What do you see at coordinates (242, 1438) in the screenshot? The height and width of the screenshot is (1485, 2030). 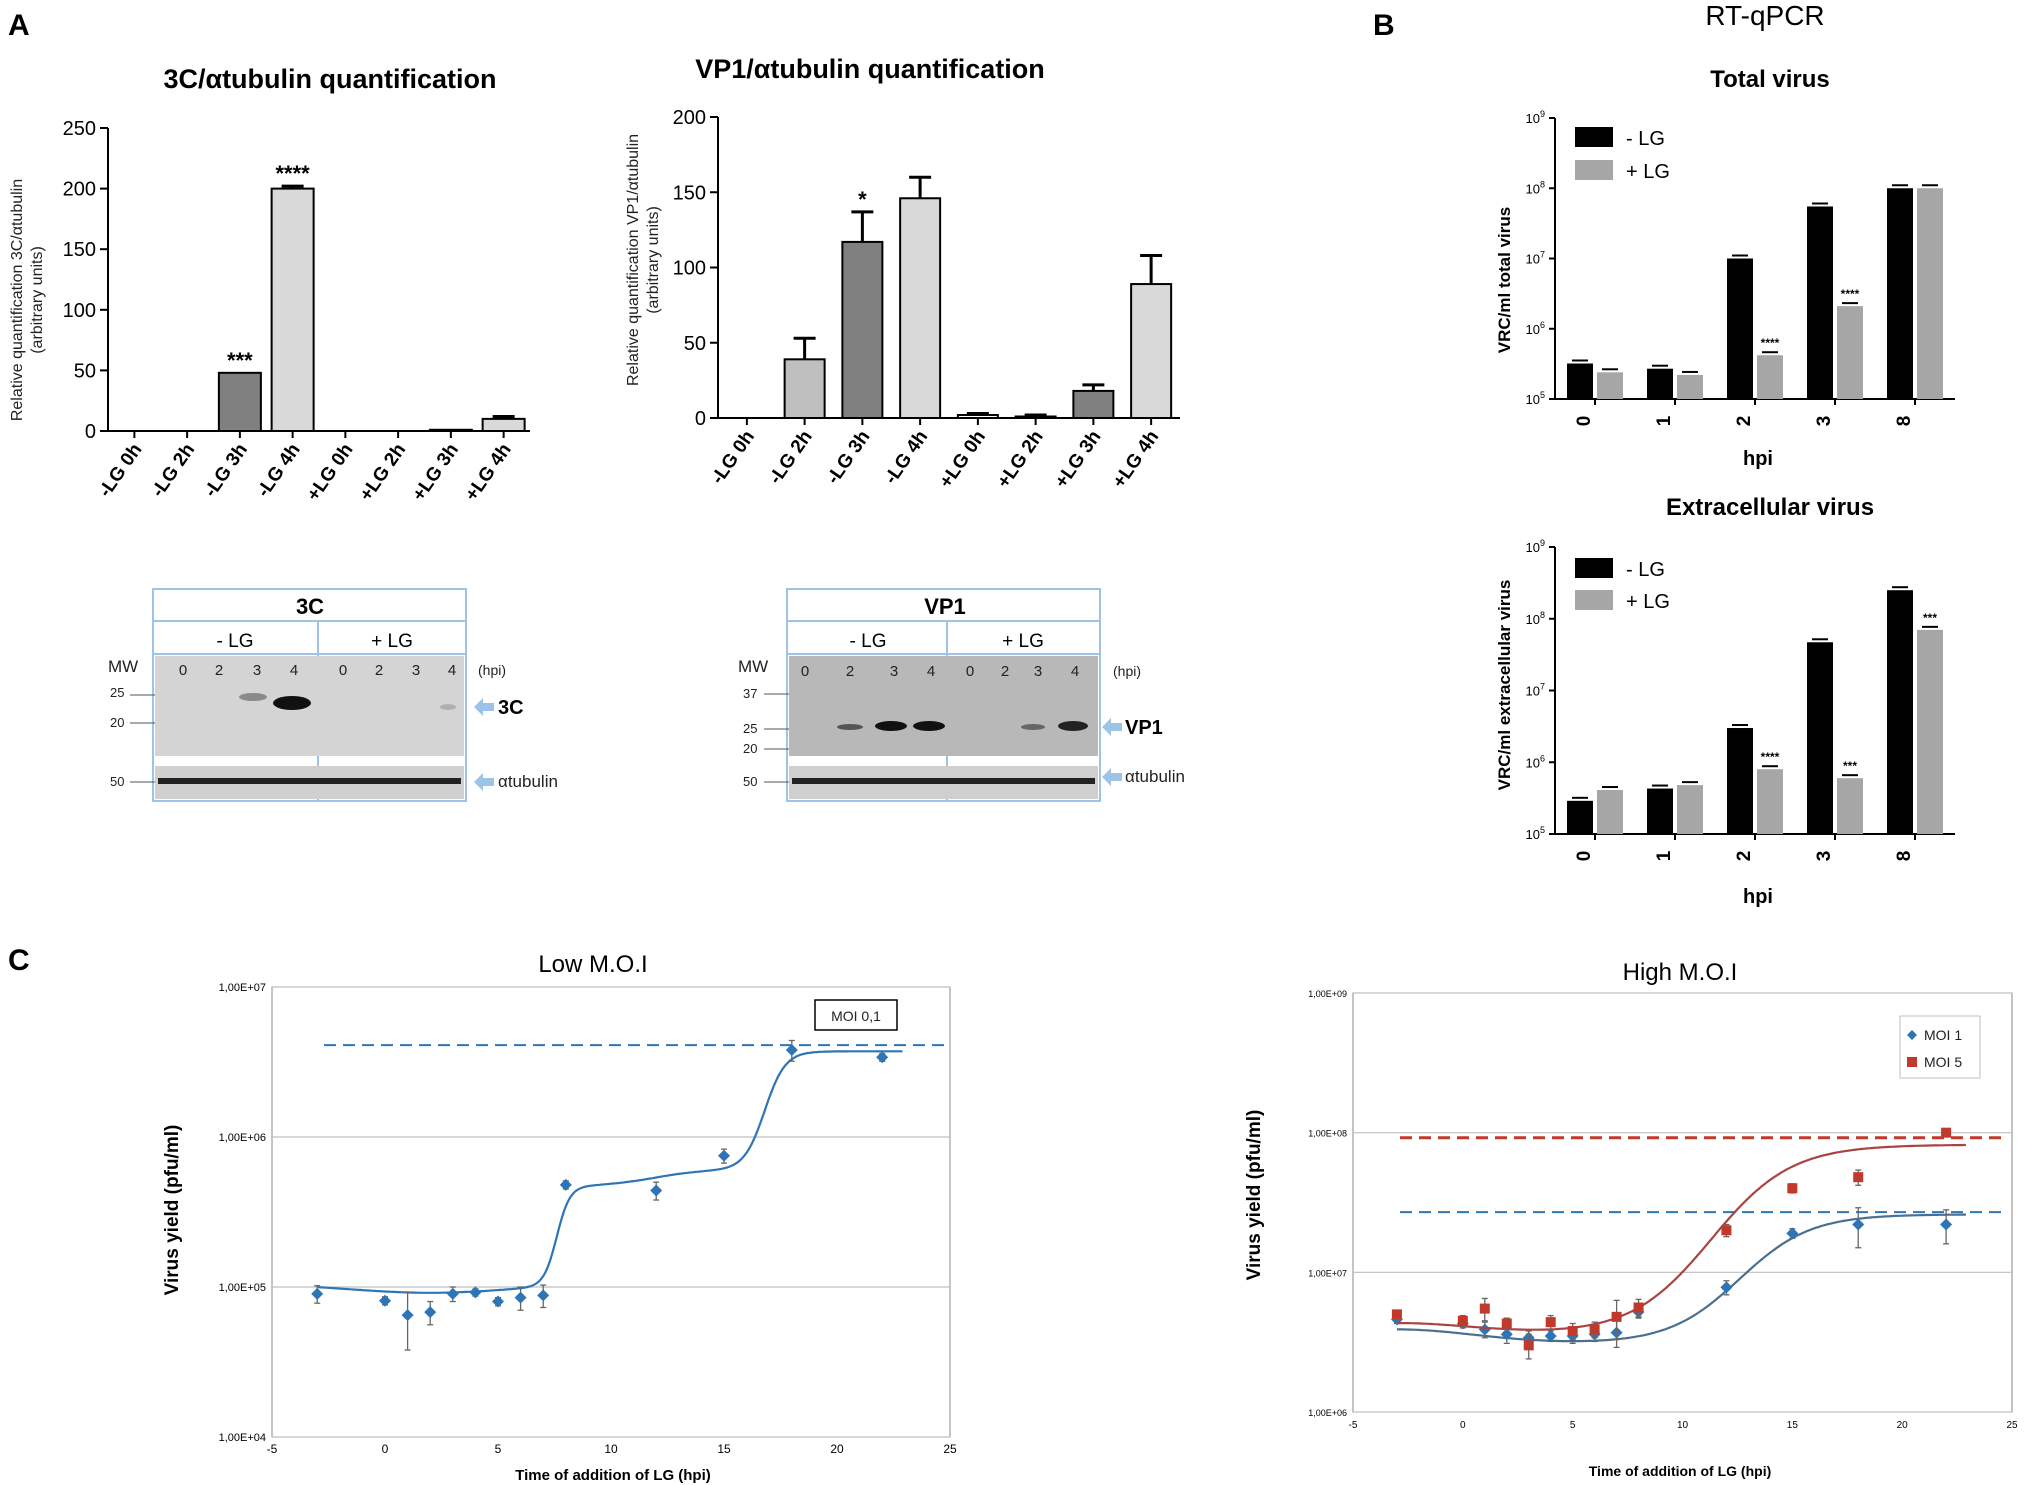 I see `y-tick-label: 1,00E+04` at bounding box center [242, 1438].